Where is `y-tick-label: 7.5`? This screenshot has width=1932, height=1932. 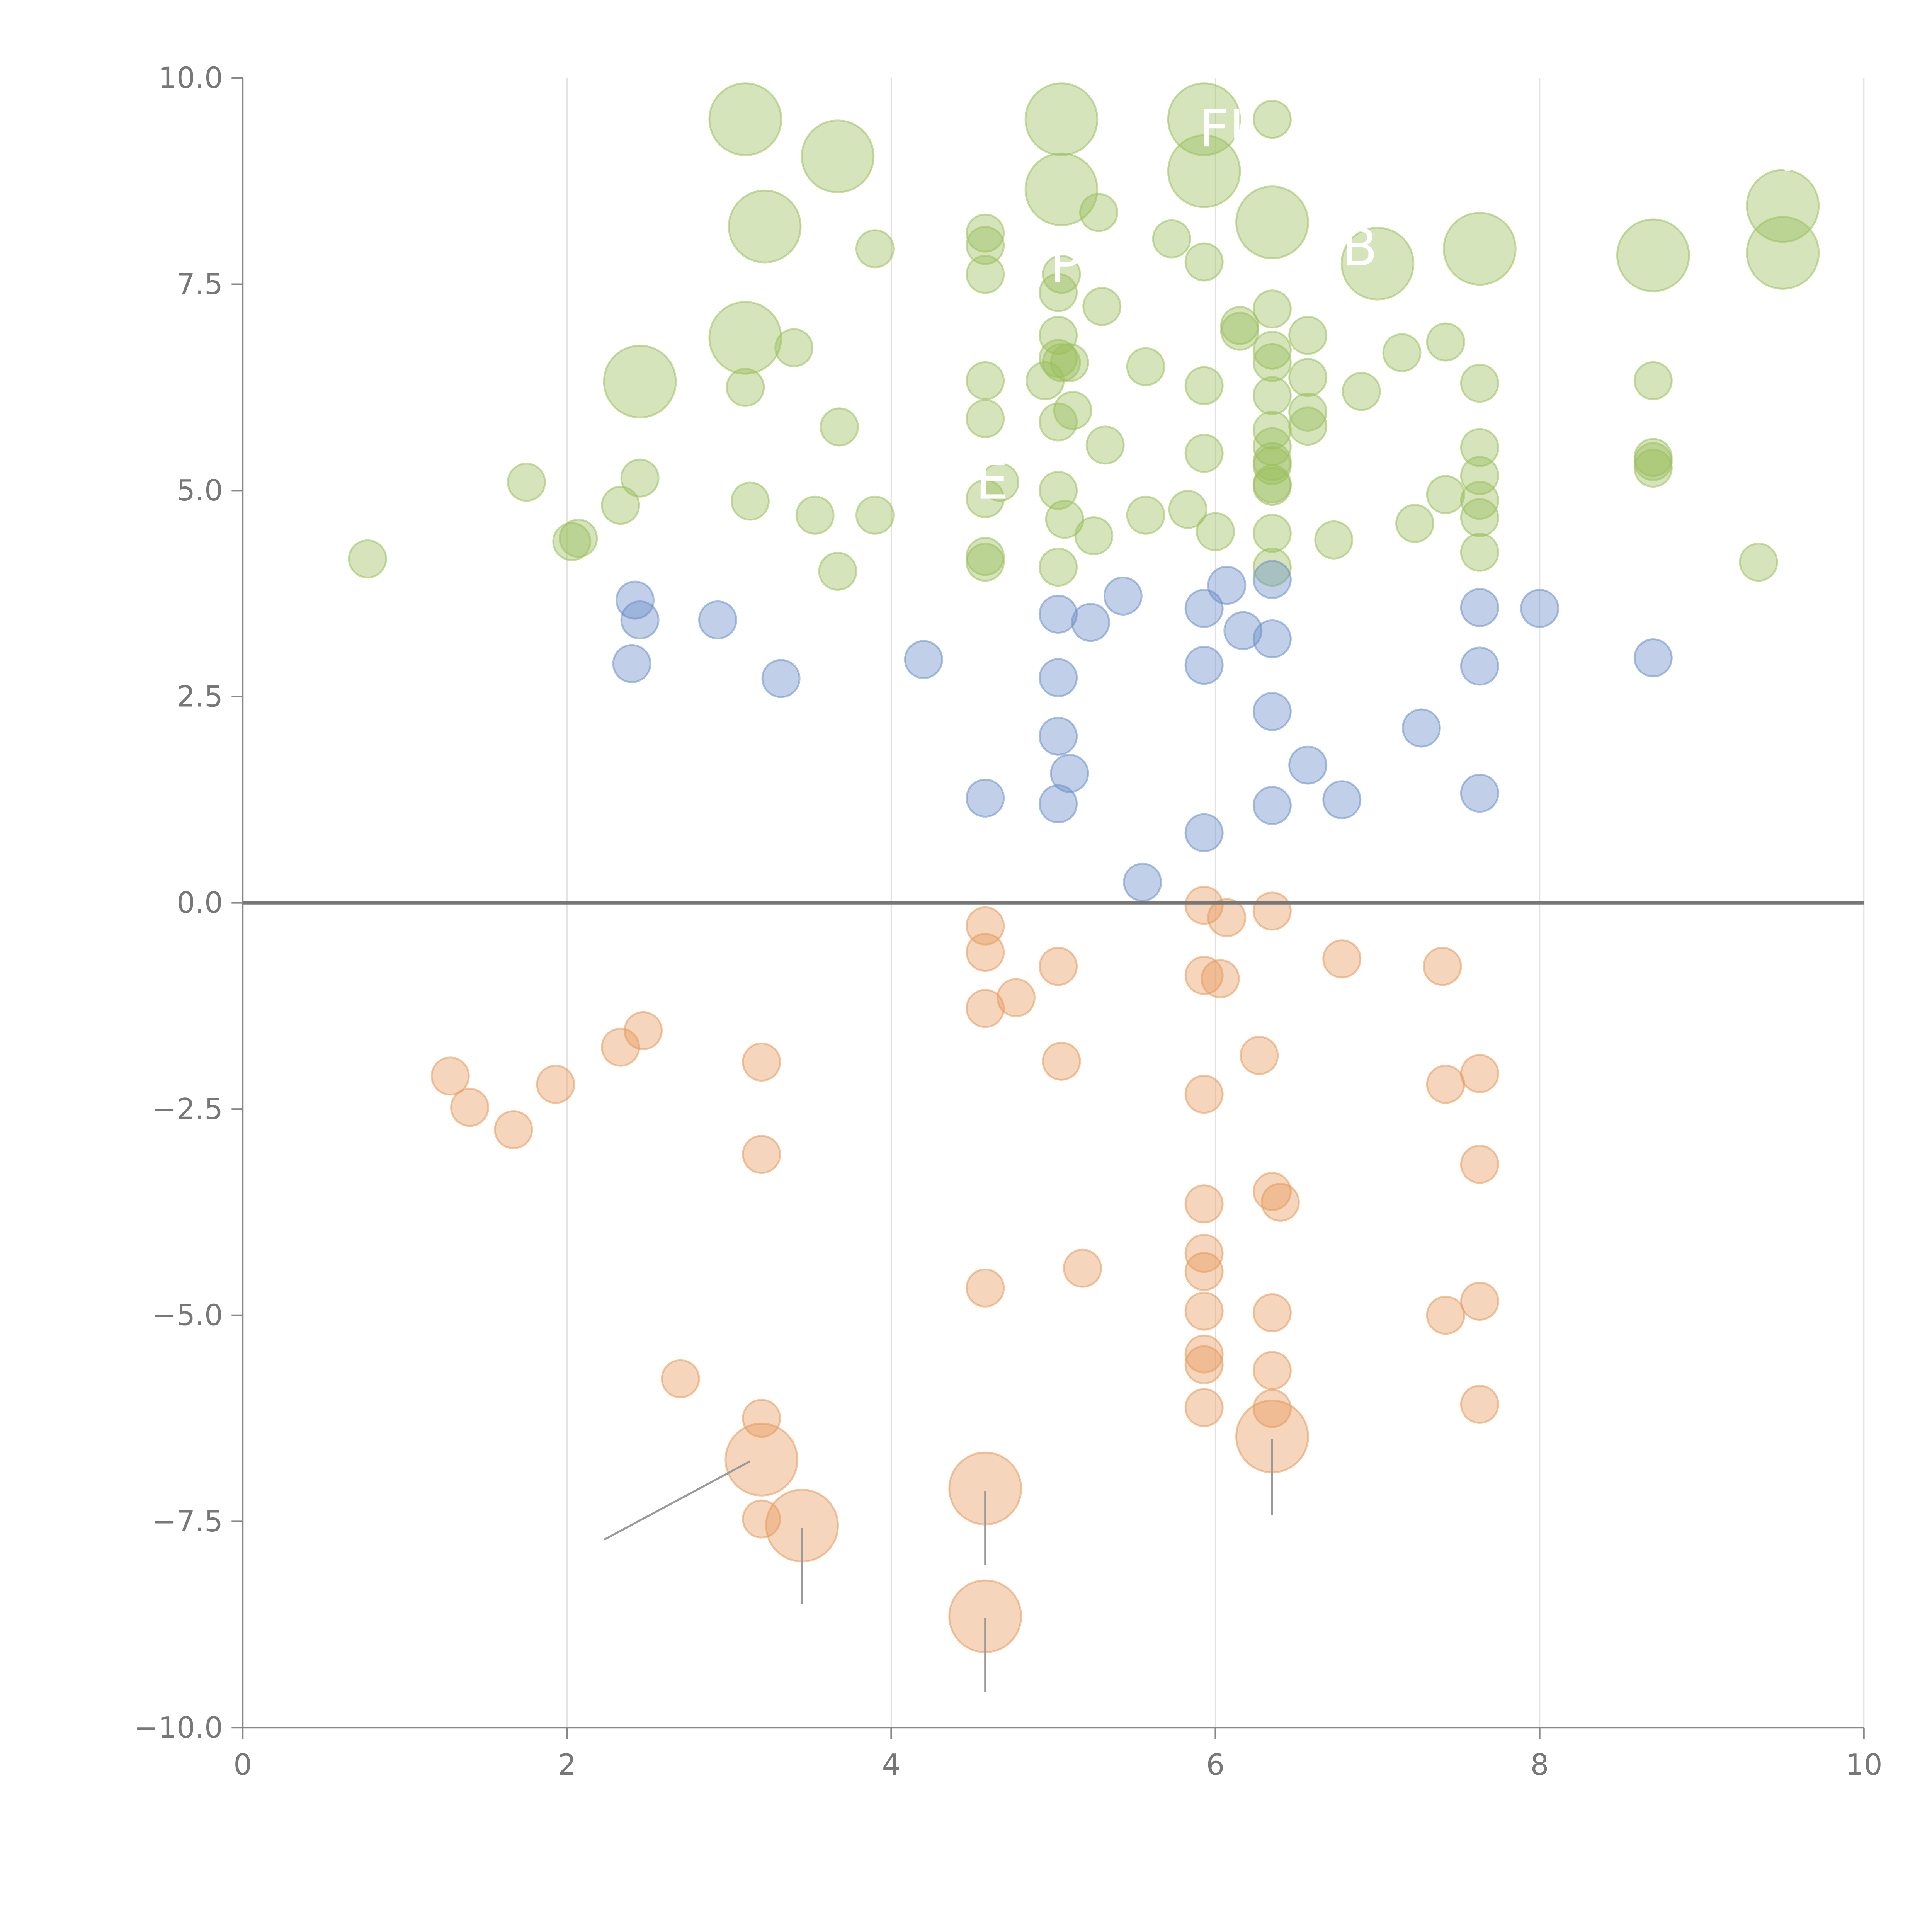
y-tick-label: 7.5 is located at coordinates (200, 284).